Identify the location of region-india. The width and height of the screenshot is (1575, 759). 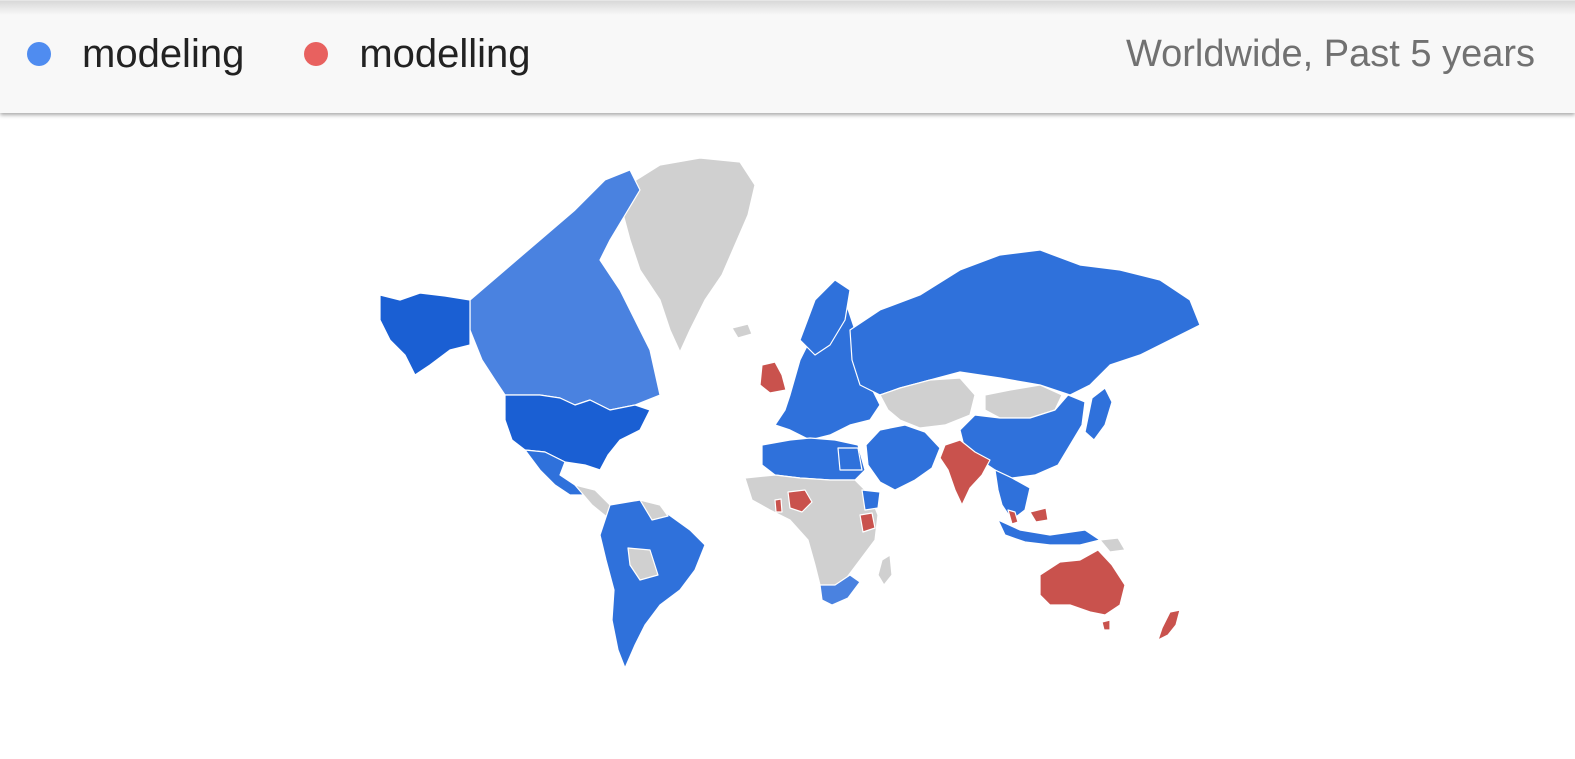
(965, 472).